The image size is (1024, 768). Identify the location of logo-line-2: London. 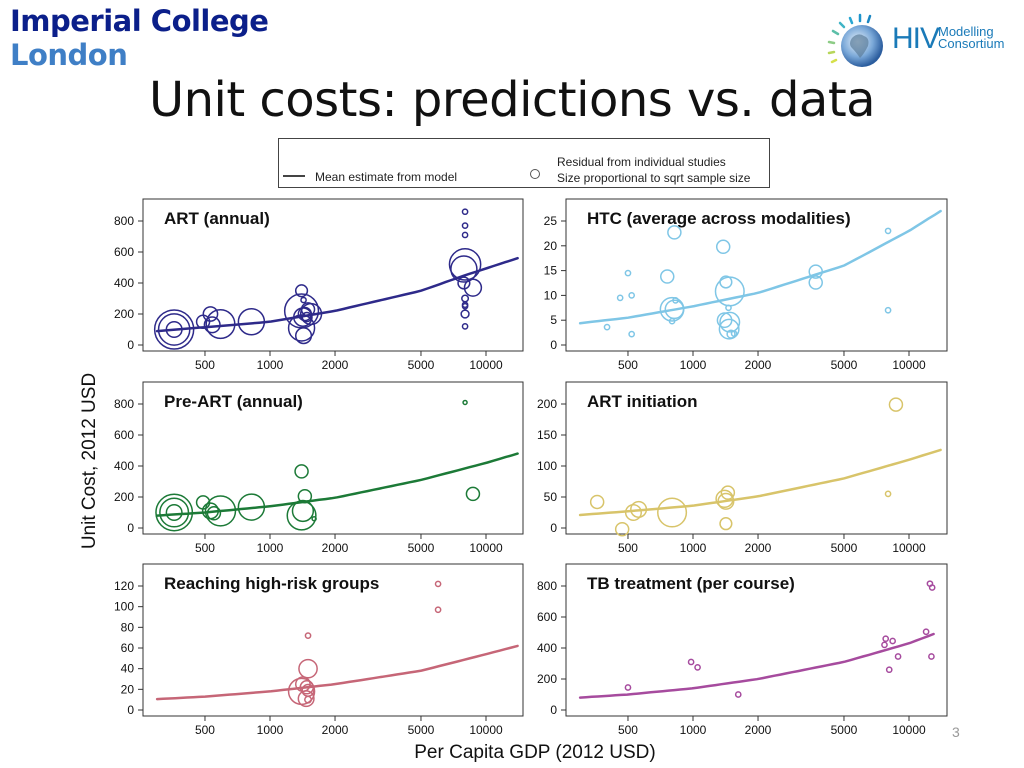
(69, 55).